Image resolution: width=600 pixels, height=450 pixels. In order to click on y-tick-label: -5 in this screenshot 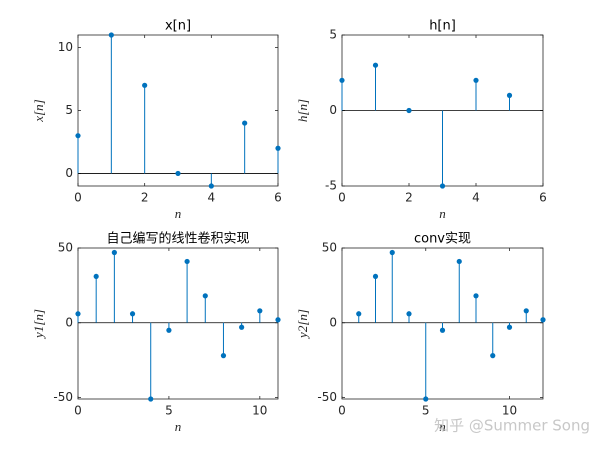, I will do `click(331, 186)`.